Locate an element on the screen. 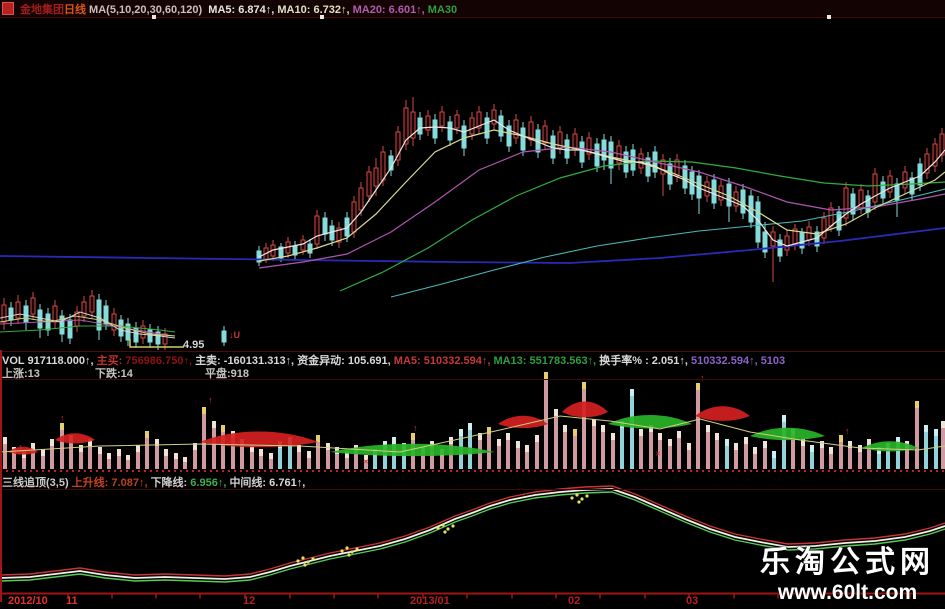  fund-flow-readout: 资金异动: 105.691, is located at coordinates (345, 361).